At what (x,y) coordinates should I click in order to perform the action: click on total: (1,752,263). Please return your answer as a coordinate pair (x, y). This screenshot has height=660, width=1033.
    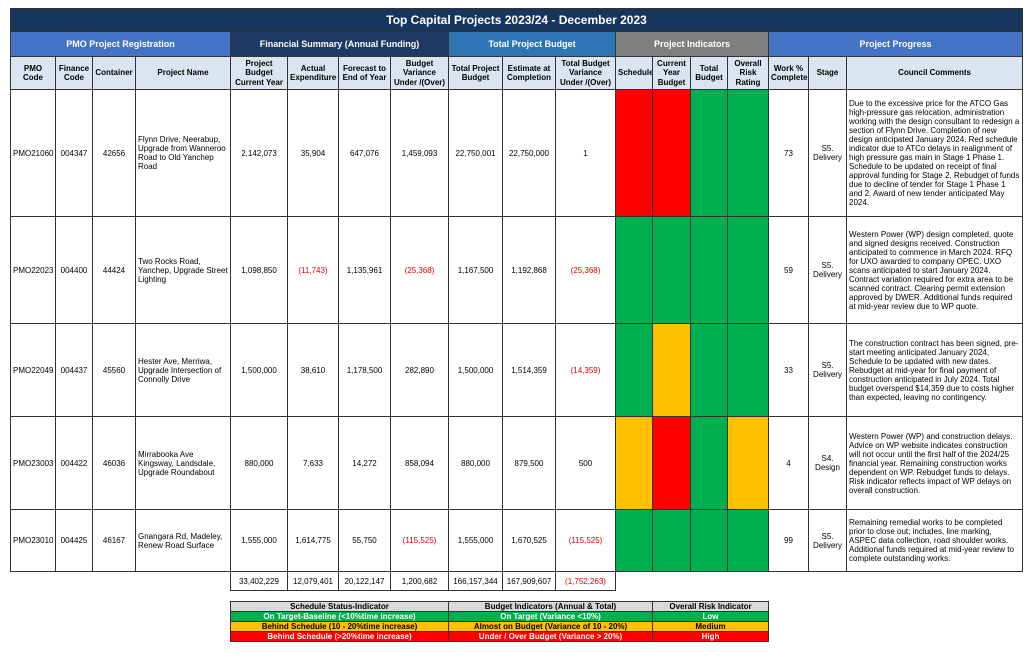
    Looking at the image, I should click on (585, 581).